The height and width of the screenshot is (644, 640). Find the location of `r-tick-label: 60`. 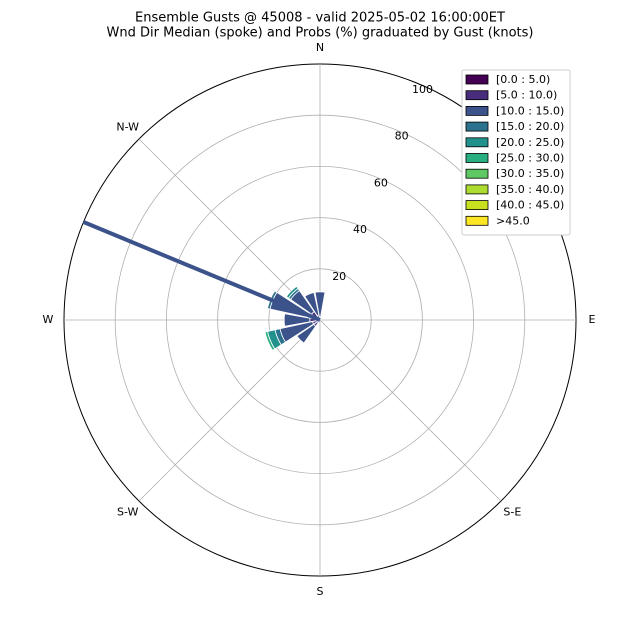

r-tick-label: 60 is located at coordinates (381, 182).